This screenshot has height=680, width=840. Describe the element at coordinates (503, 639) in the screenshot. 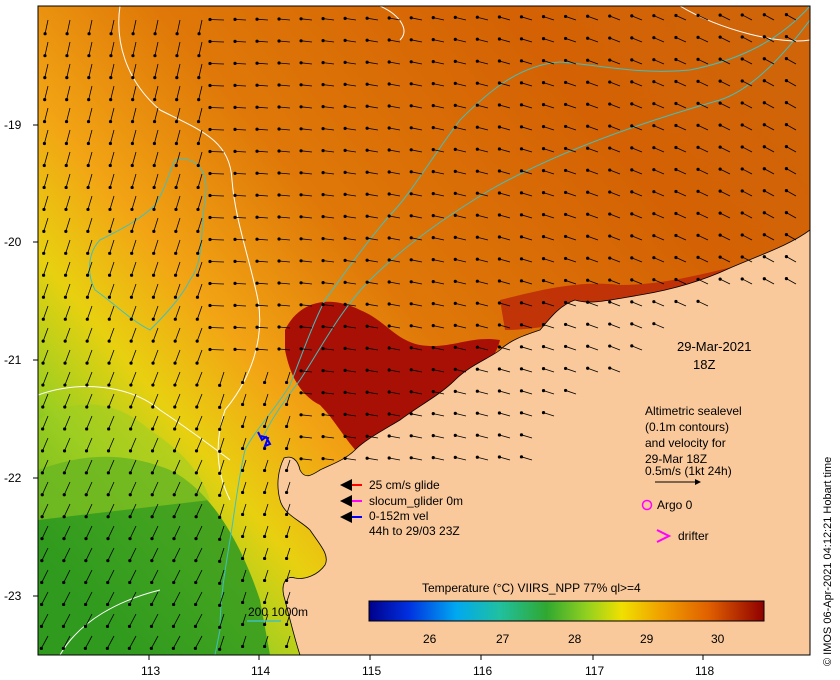

I see `colorbar-tick: 27` at that location.